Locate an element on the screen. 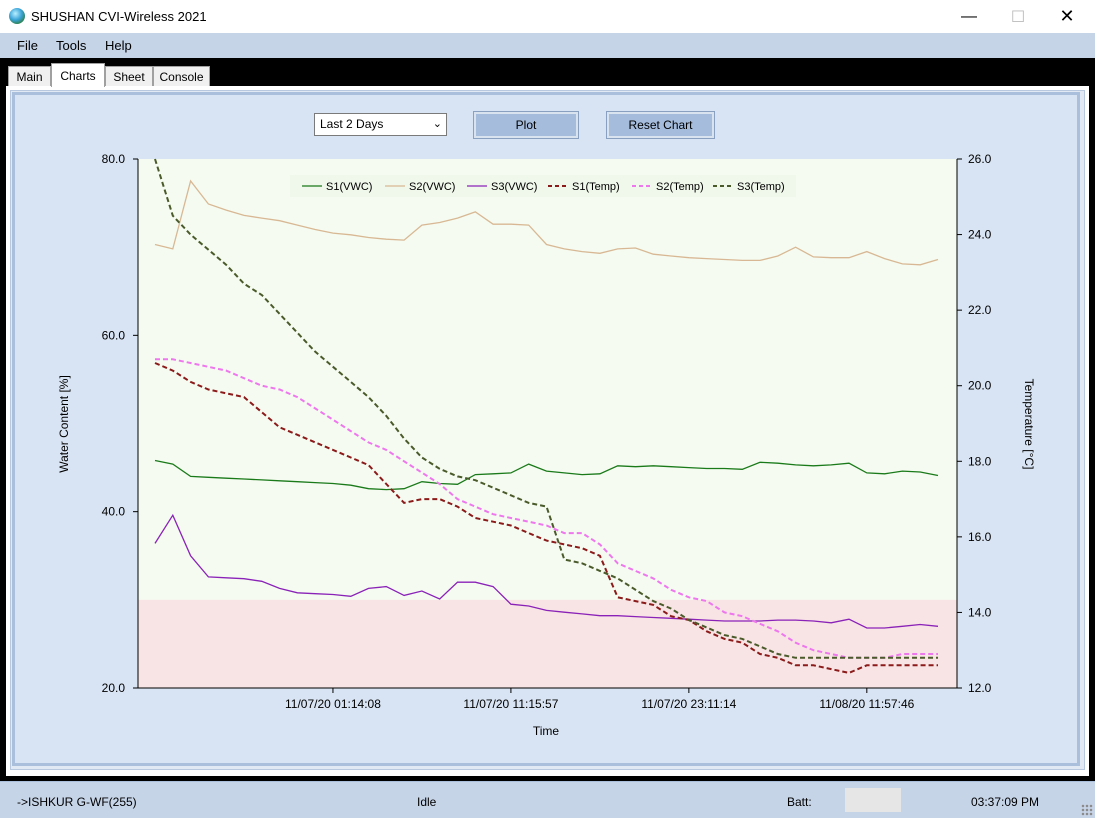 The width and height of the screenshot is (1095, 818). legend-box is located at coordinates (543, 186).